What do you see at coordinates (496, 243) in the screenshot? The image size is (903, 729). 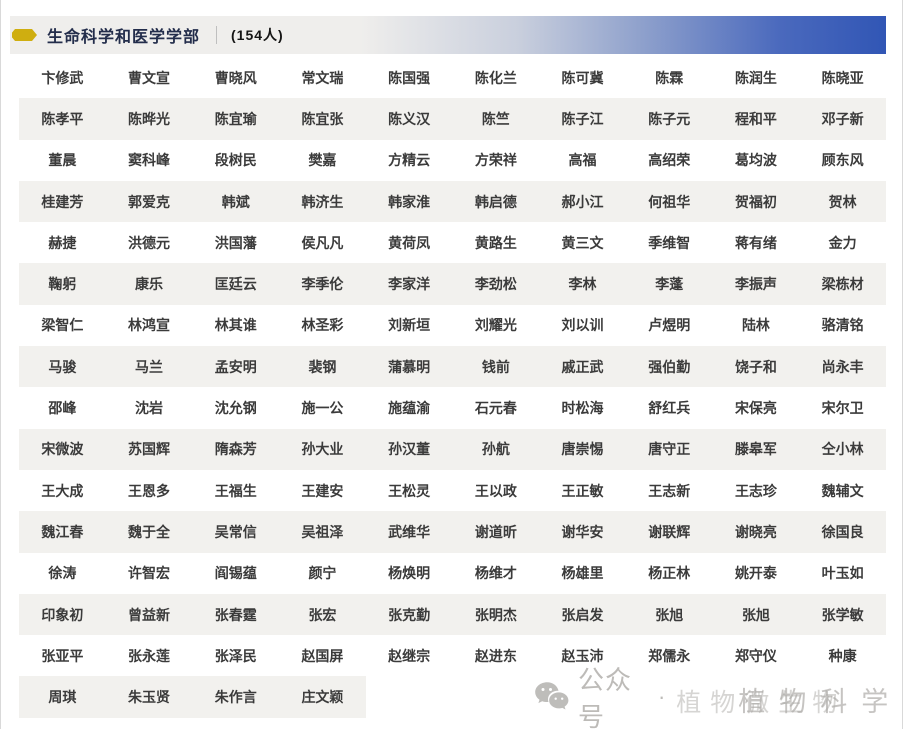 I see `member-name-cell: 黄路生` at bounding box center [496, 243].